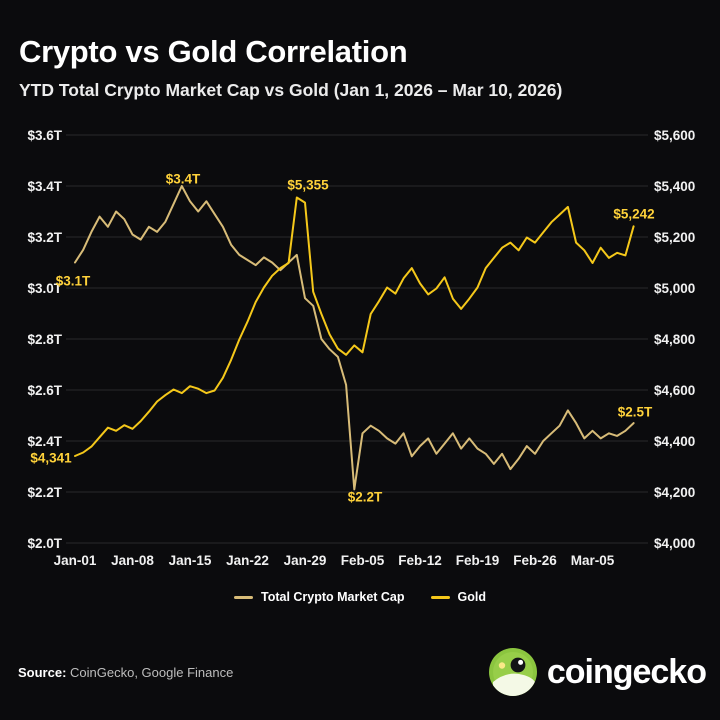 This screenshot has height=720, width=720. What do you see at coordinates (674, 390) in the screenshot?
I see `y-axis-tick-right: $4,600` at bounding box center [674, 390].